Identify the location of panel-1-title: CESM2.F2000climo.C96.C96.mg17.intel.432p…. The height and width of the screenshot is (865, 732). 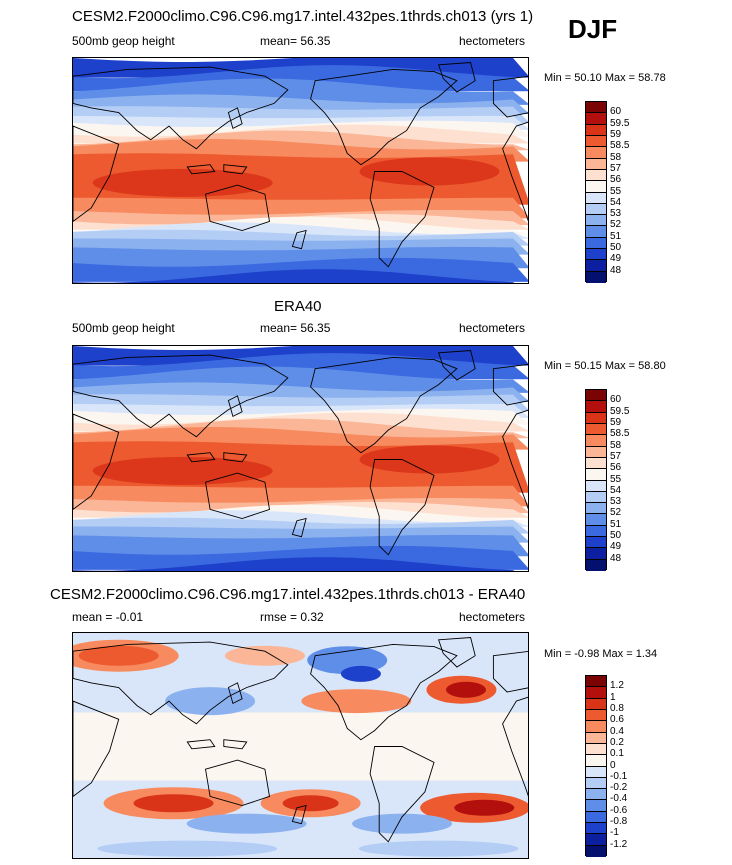
(303, 16).